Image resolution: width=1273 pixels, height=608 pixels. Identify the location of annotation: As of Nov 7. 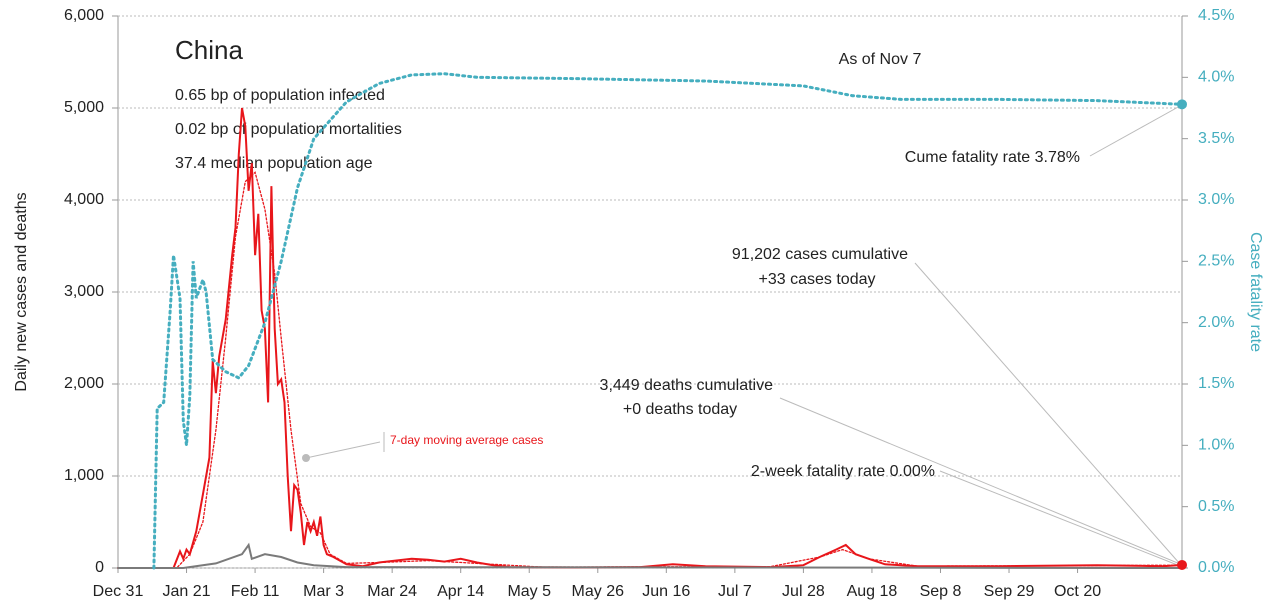
(880, 59).